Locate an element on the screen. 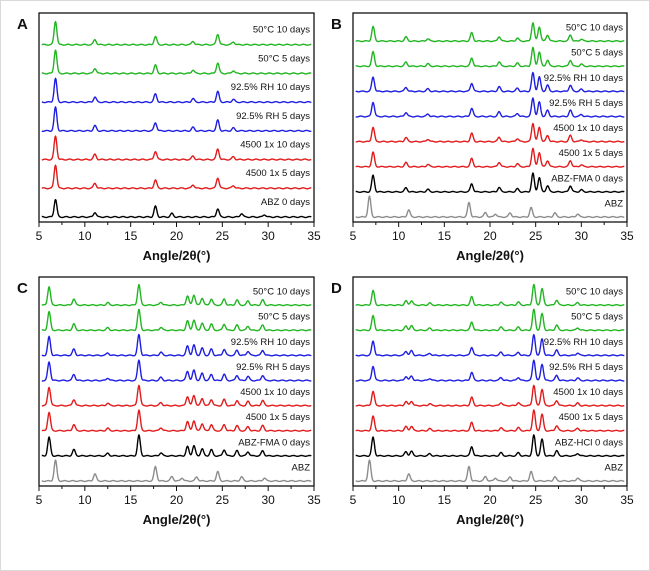 The width and height of the screenshot is (650, 571). trace-abz-hcl-0-days is located at coordinates (490, 445).